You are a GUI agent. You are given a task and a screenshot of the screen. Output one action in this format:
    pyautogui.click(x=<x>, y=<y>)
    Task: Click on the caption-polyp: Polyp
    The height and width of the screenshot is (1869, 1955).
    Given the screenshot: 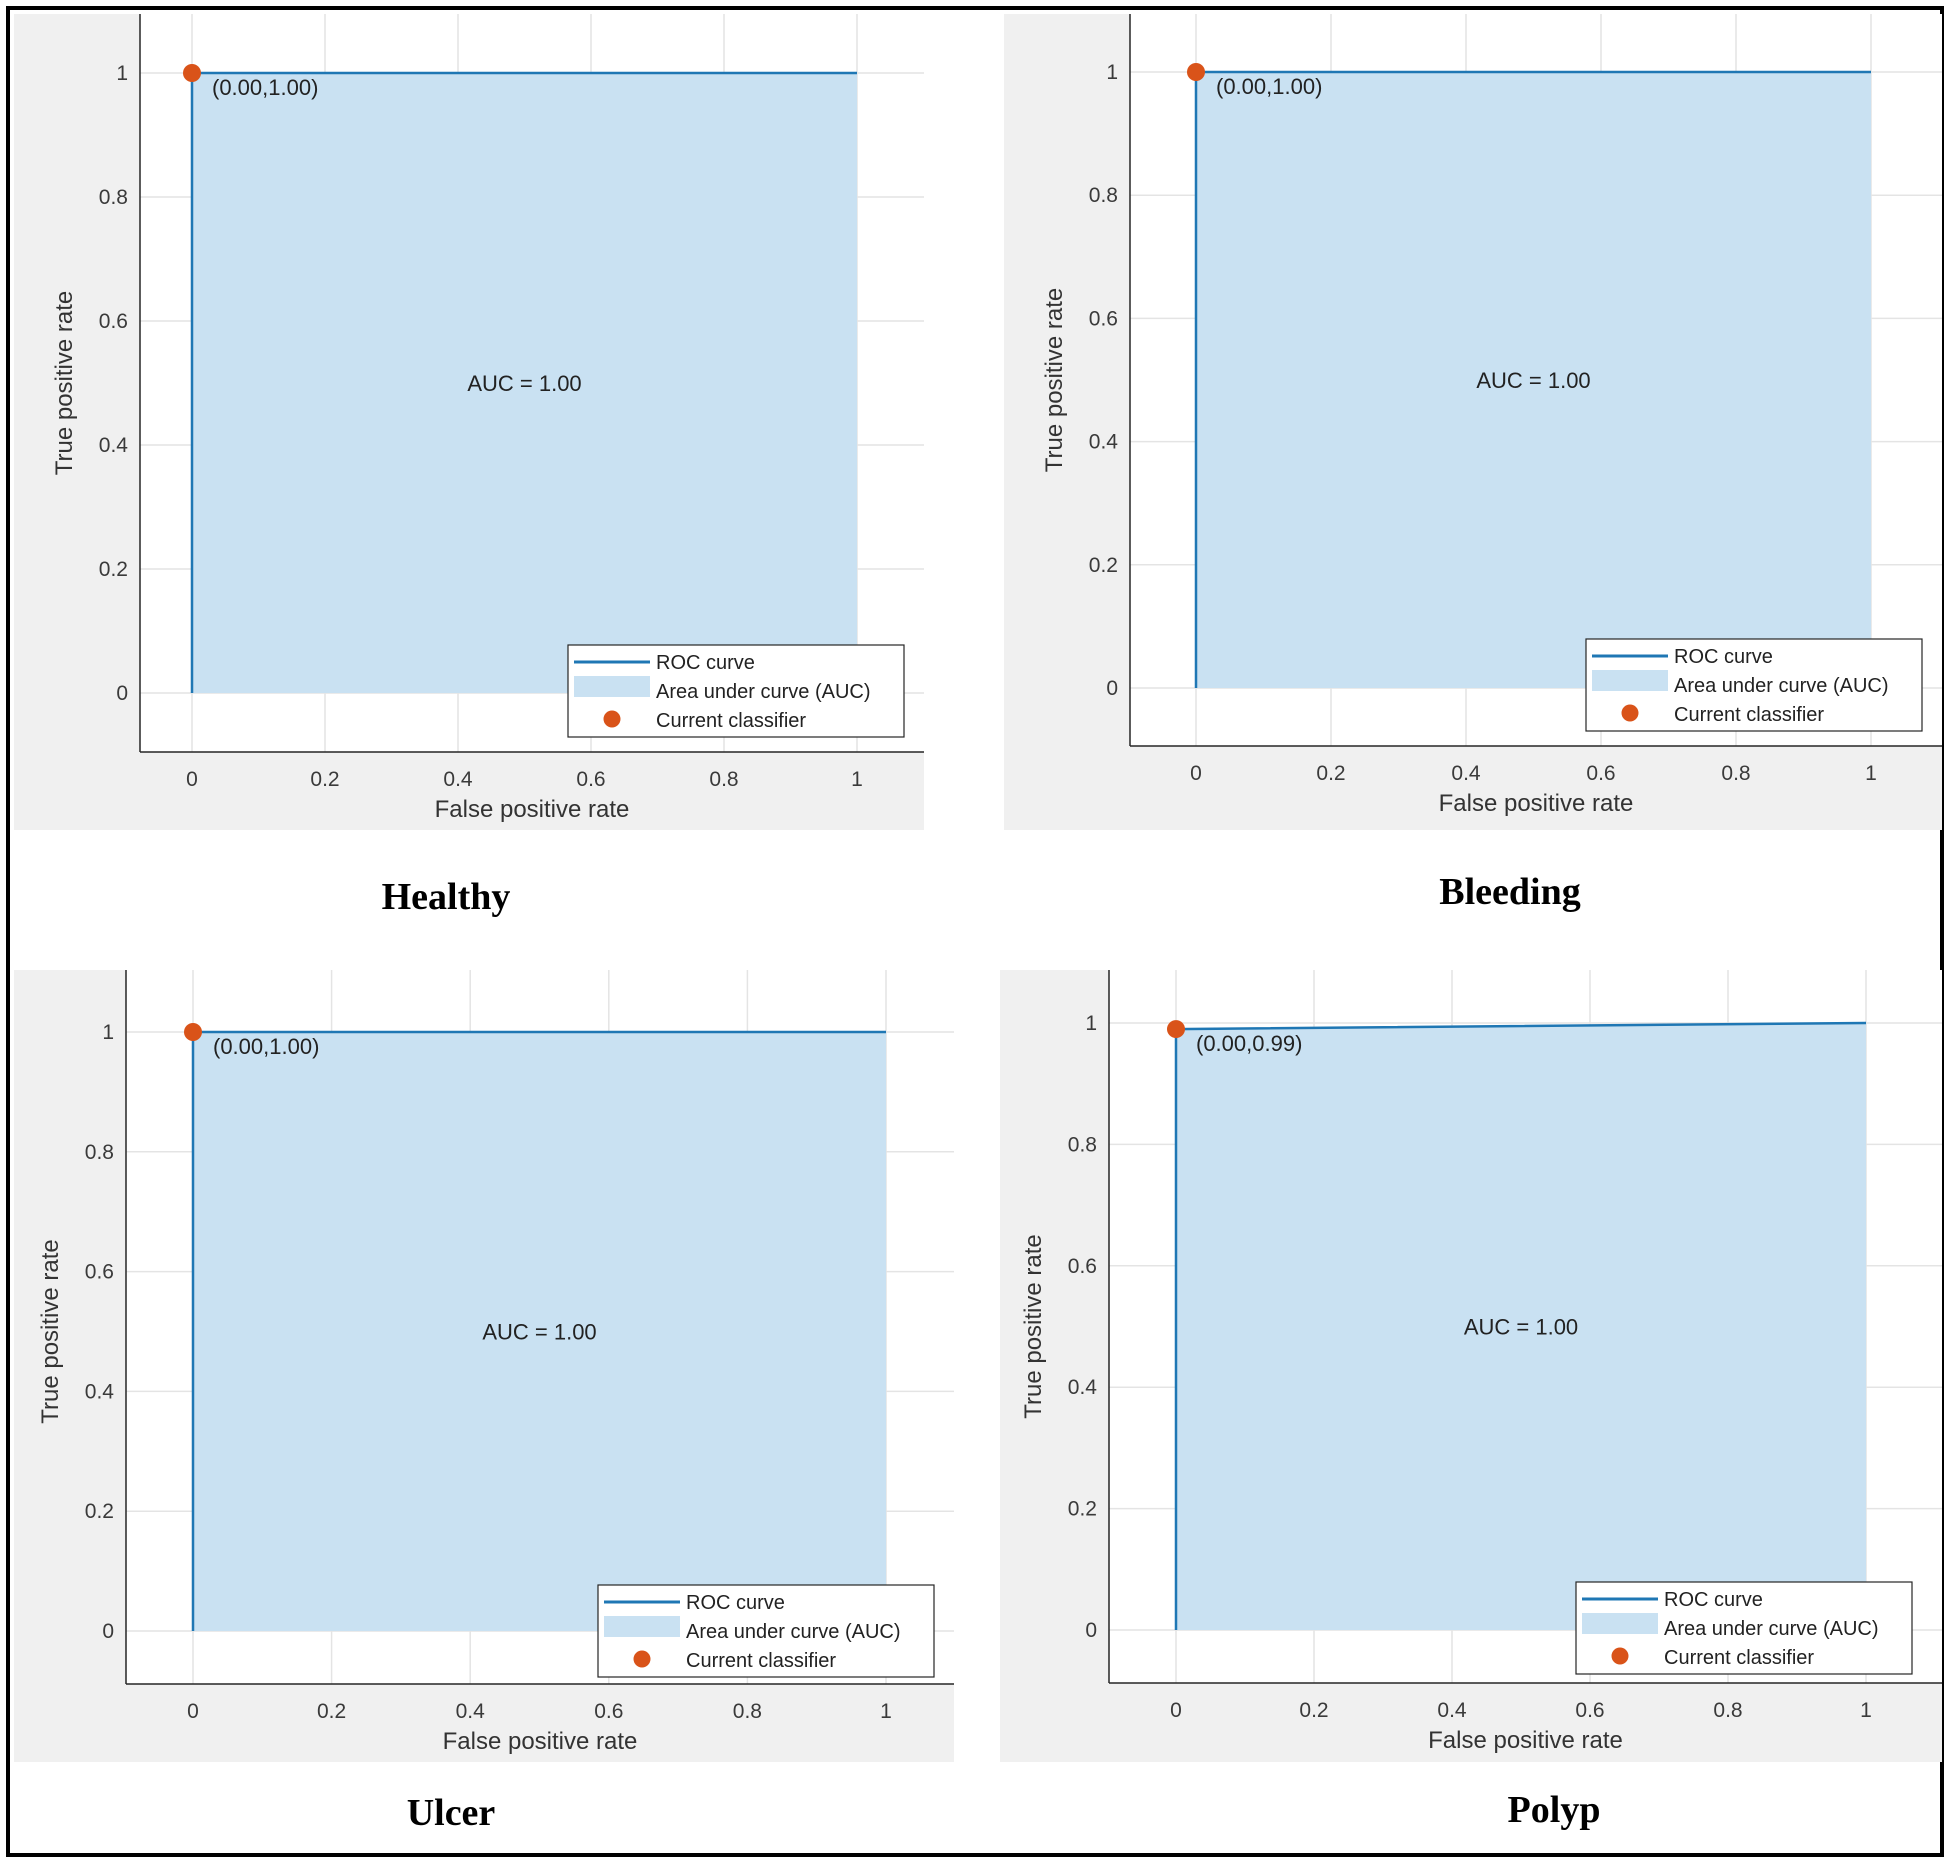 What is the action you would take?
    pyautogui.click(x=1554, y=1810)
    